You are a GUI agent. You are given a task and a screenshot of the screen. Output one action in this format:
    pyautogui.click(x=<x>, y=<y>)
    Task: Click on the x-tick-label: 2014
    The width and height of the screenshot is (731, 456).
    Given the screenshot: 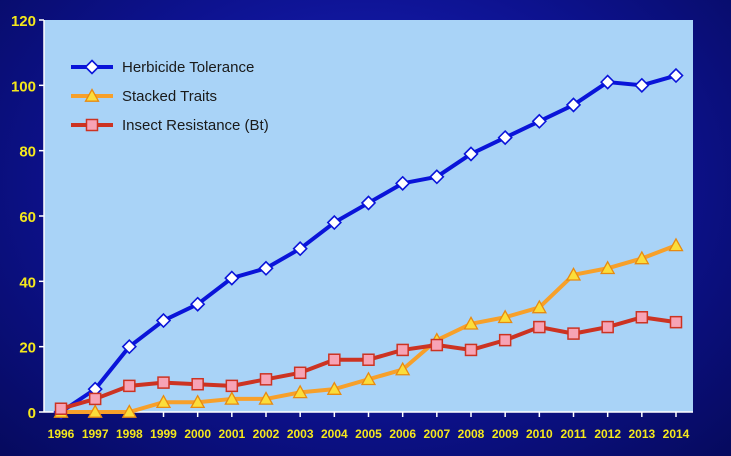 What is the action you would take?
    pyautogui.click(x=676, y=434)
    